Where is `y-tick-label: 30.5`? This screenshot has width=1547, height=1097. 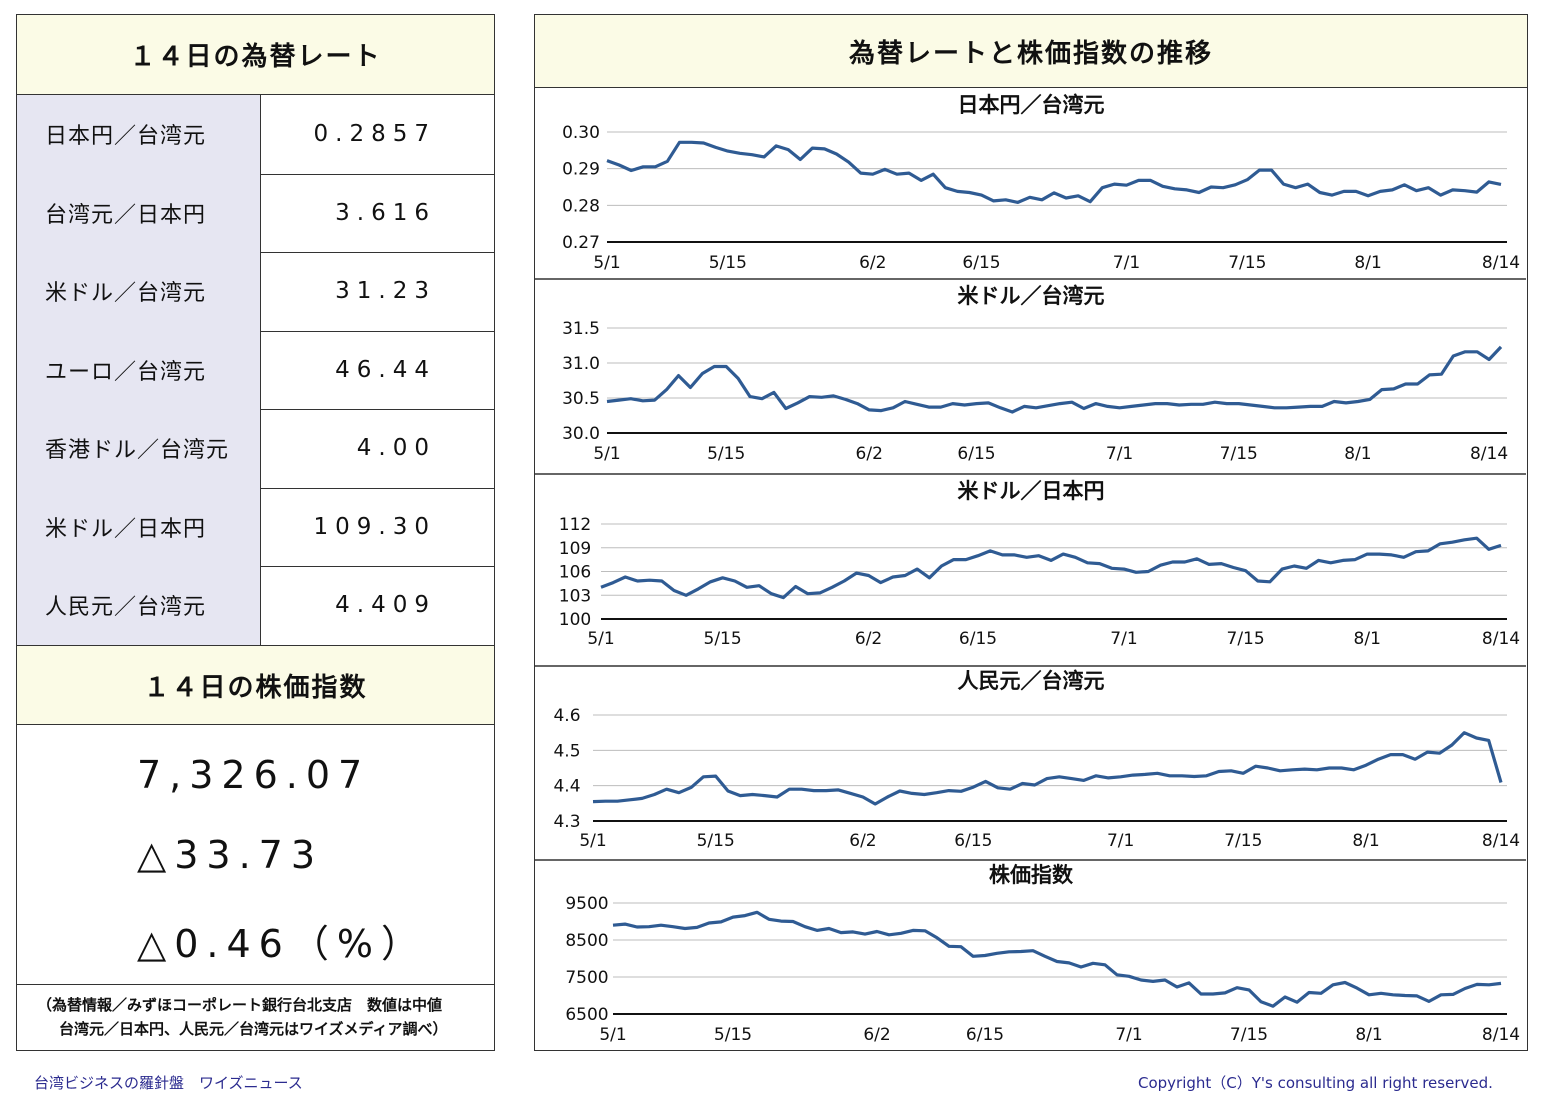
y-tick-label: 30.5 is located at coordinates (581, 399).